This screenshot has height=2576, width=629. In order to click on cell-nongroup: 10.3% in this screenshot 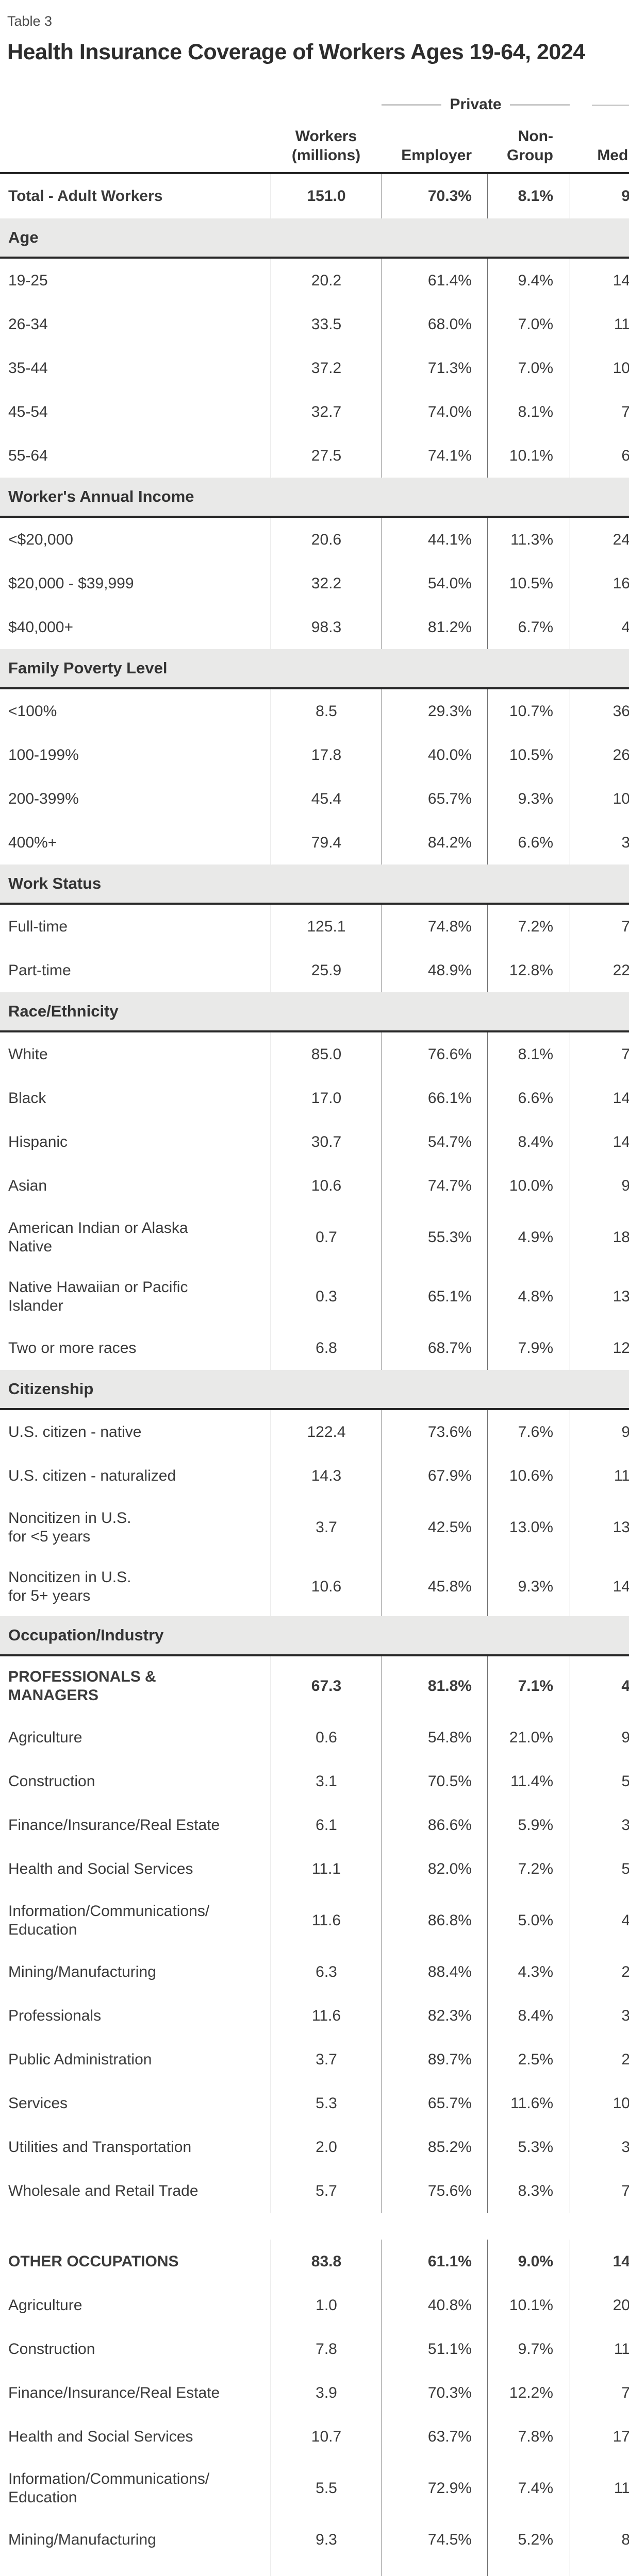, I will do `click(529, 2569)`.